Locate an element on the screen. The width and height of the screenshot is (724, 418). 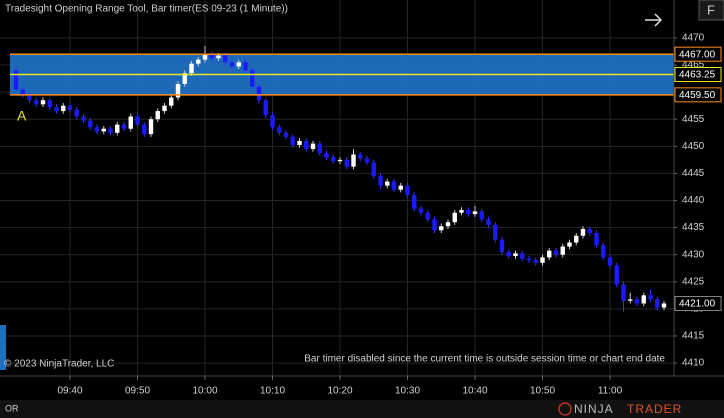
arrow-icon is located at coordinates (654, 20).